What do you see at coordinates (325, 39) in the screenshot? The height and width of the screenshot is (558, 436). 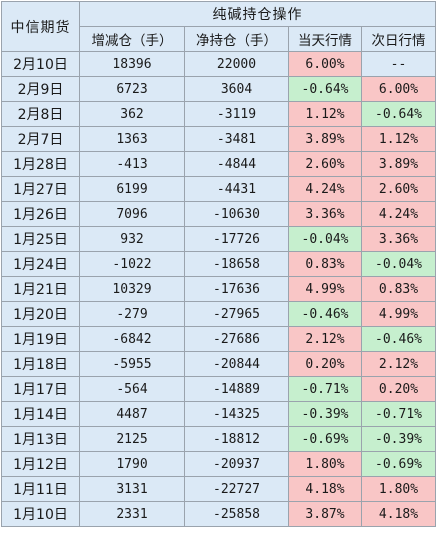 I see `column-header-today: 当天行情` at bounding box center [325, 39].